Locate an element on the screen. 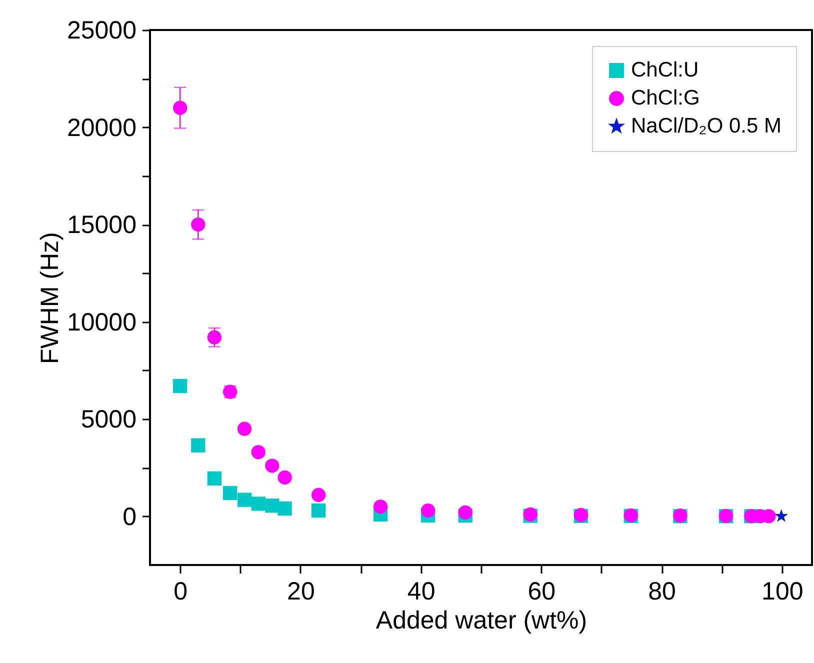 The height and width of the screenshot is (663, 814). x-tick-label: 40 is located at coordinates (421, 592).